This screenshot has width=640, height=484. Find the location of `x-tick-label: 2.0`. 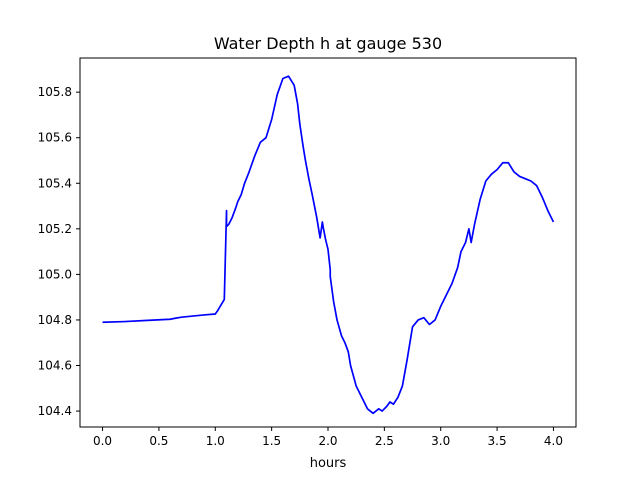

x-tick-label: 2.0 is located at coordinates (327, 441).